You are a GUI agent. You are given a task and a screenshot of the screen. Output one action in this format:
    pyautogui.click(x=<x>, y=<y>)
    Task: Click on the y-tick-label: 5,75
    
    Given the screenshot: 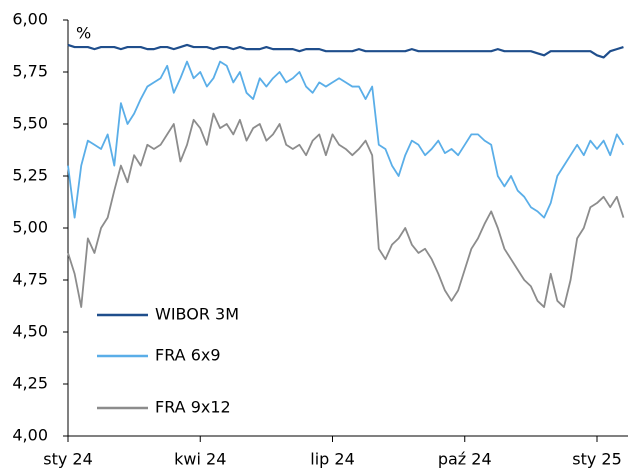 What is the action you would take?
    pyautogui.click(x=30, y=71)
    